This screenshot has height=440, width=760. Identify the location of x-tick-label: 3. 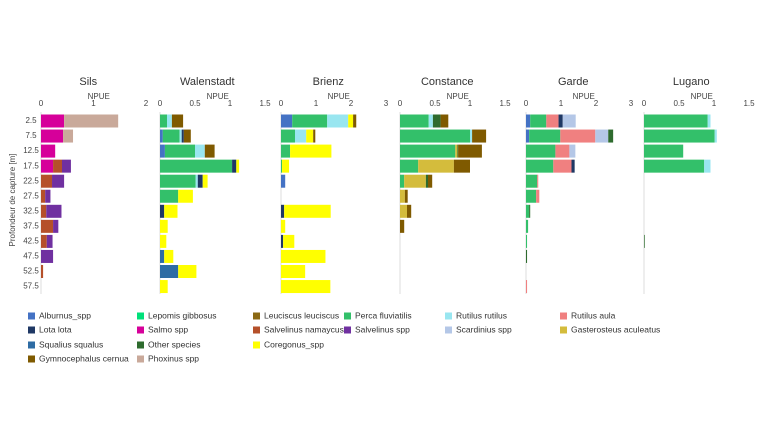
(386, 103).